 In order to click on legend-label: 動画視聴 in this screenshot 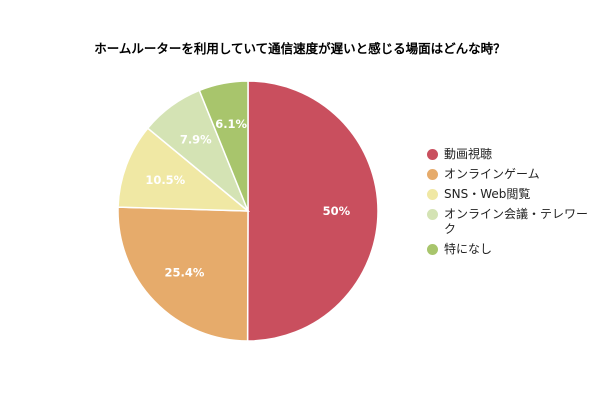, I will do `click(468, 154)`.